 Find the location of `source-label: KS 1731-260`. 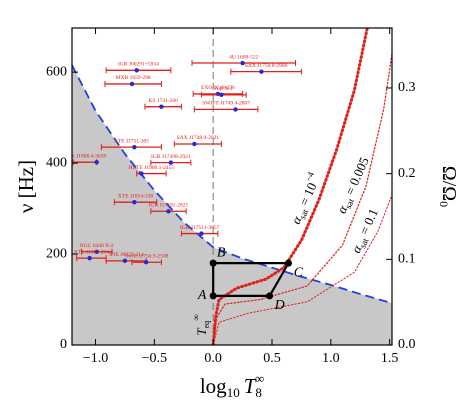

source-label: KS 1731-260 is located at coordinates (163, 101).